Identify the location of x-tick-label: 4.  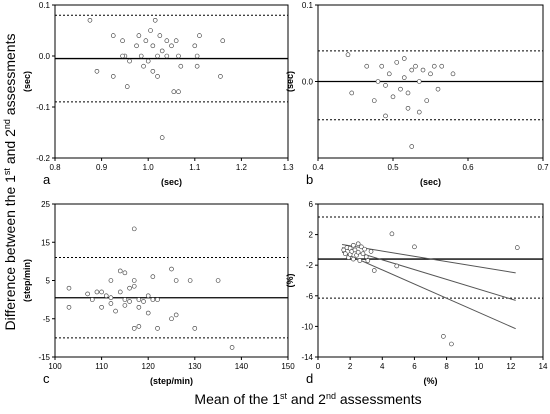
(382, 366).